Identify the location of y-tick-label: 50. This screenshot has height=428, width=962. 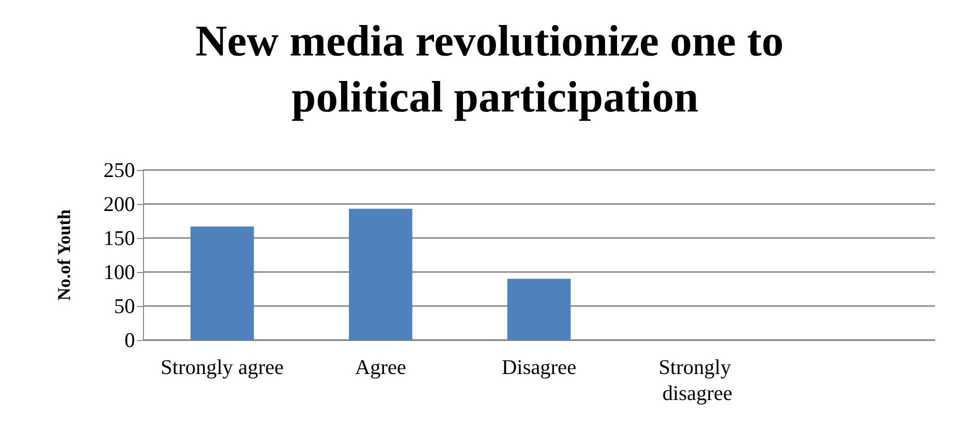
(124, 306).